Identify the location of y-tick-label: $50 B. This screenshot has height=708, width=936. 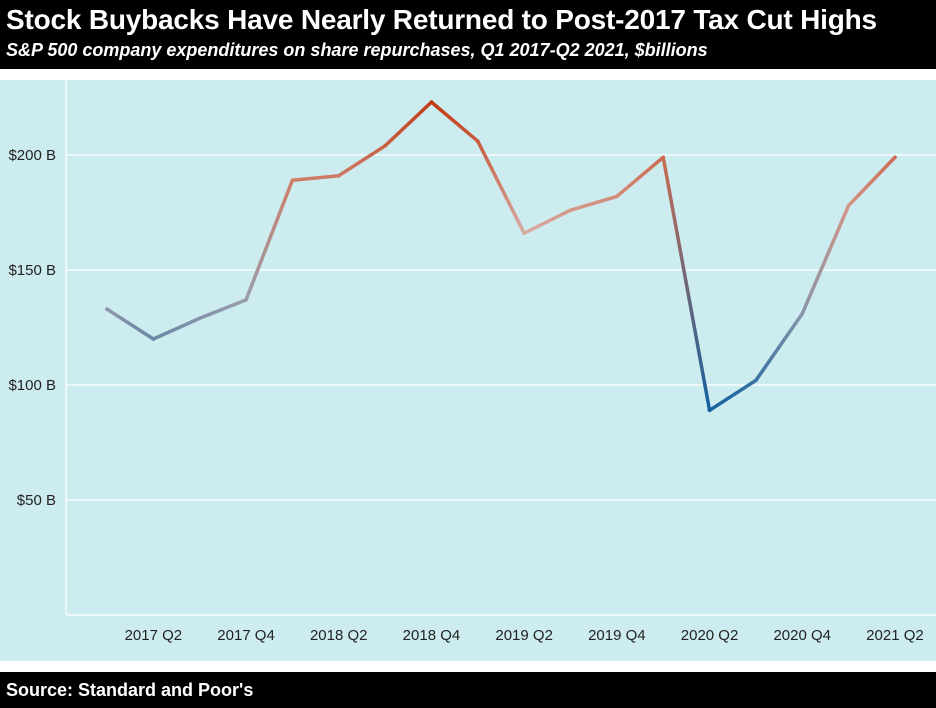
(36, 500).